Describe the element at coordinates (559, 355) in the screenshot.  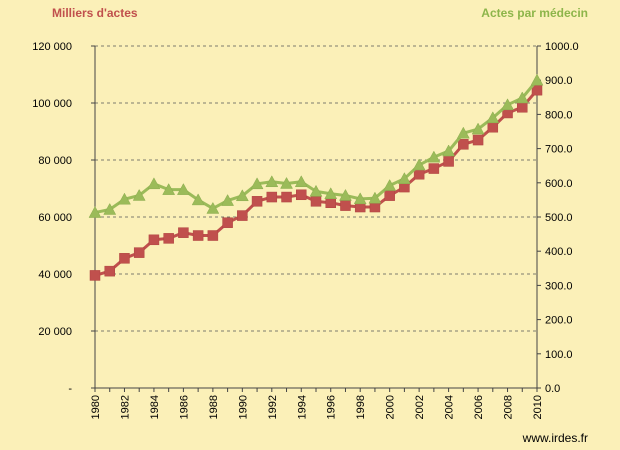
I see `y-right-tick-label: 100.0` at that location.